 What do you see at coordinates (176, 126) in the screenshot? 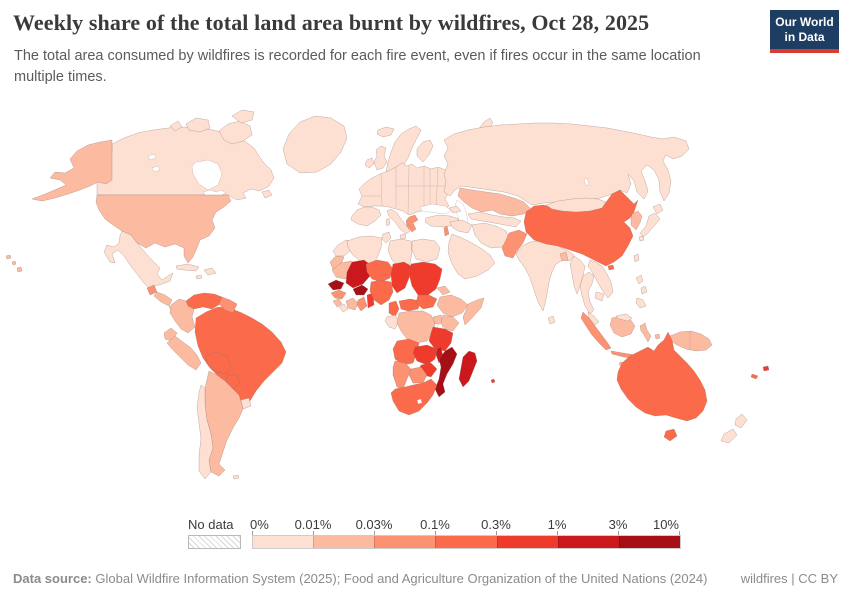
I see `country-canada-banks` at bounding box center [176, 126].